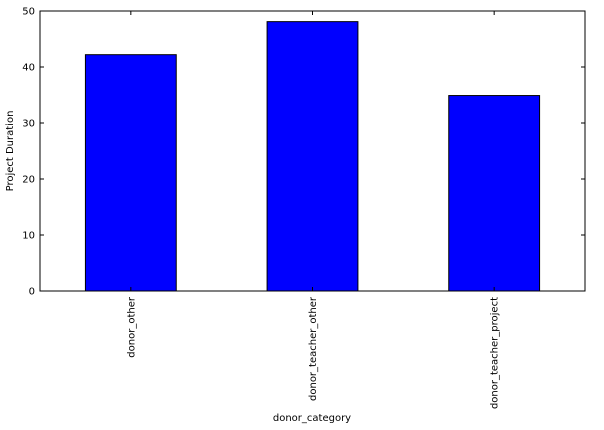 The height and width of the screenshot is (430, 604). Describe the element at coordinates (495, 353) in the screenshot. I see `x-tick-label: donor_teacher_project` at that location.